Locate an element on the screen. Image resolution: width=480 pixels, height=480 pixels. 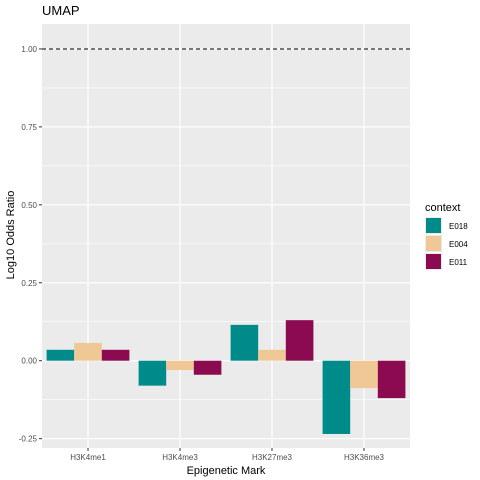
y-tick-label: 0.25 is located at coordinates (29, 283).